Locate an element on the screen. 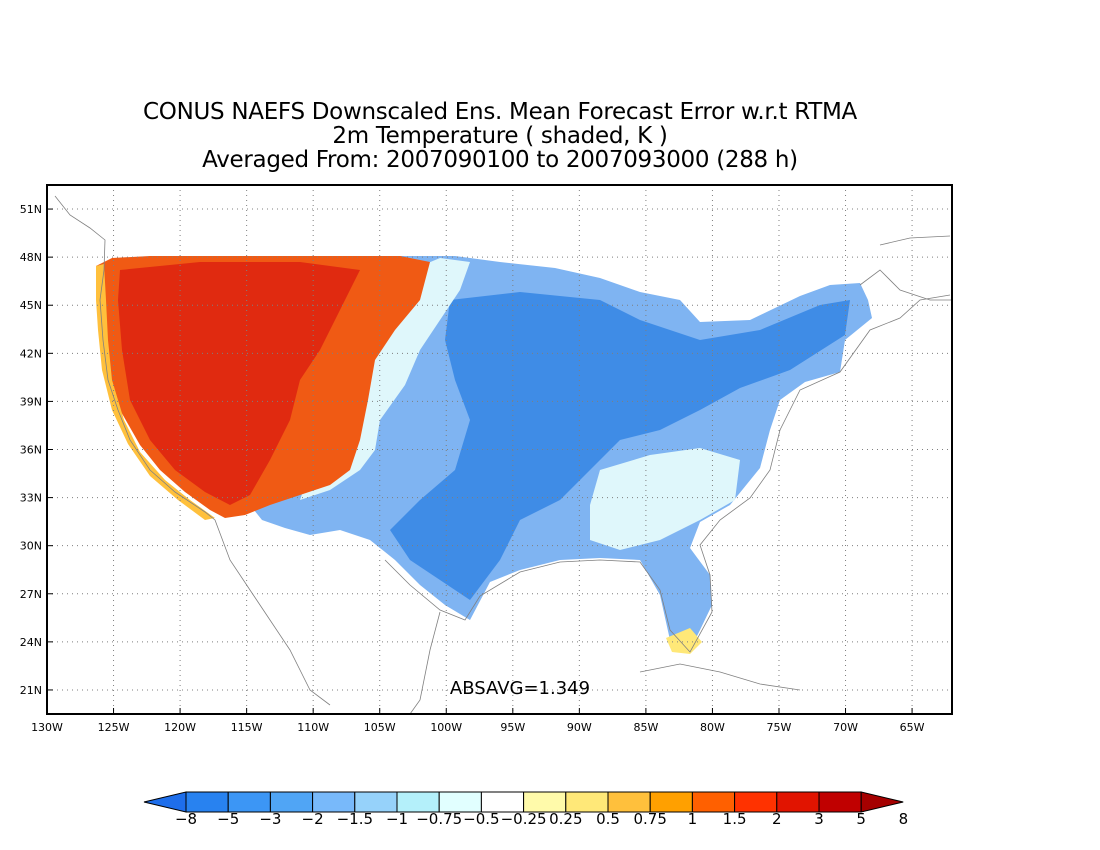 The height and width of the screenshot is (850, 1100). lon-tick-label: 115W is located at coordinates (247, 727).